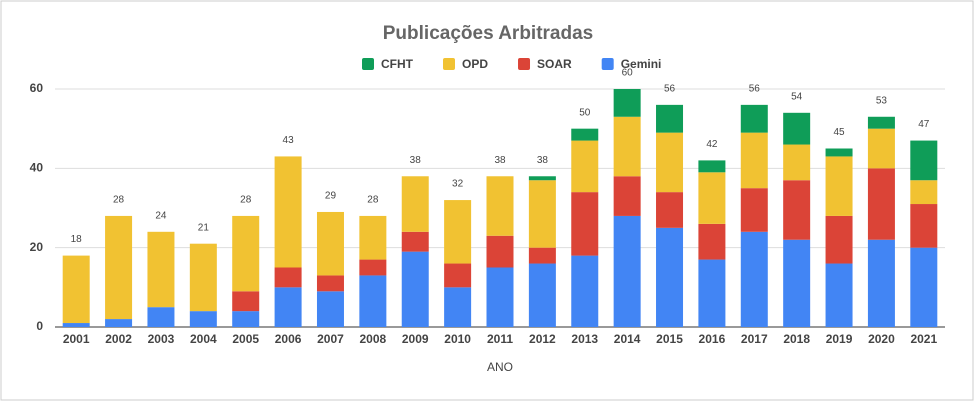 This screenshot has height=402, width=975. What do you see at coordinates (288, 339) in the screenshot?
I see `x-tick-label: 2006` at bounding box center [288, 339].